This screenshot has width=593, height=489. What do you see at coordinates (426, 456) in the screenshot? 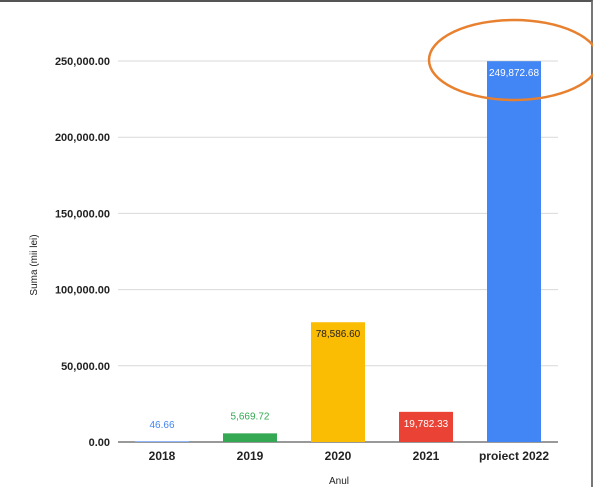
I see `x-tick-label: 2021` at bounding box center [426, 456].